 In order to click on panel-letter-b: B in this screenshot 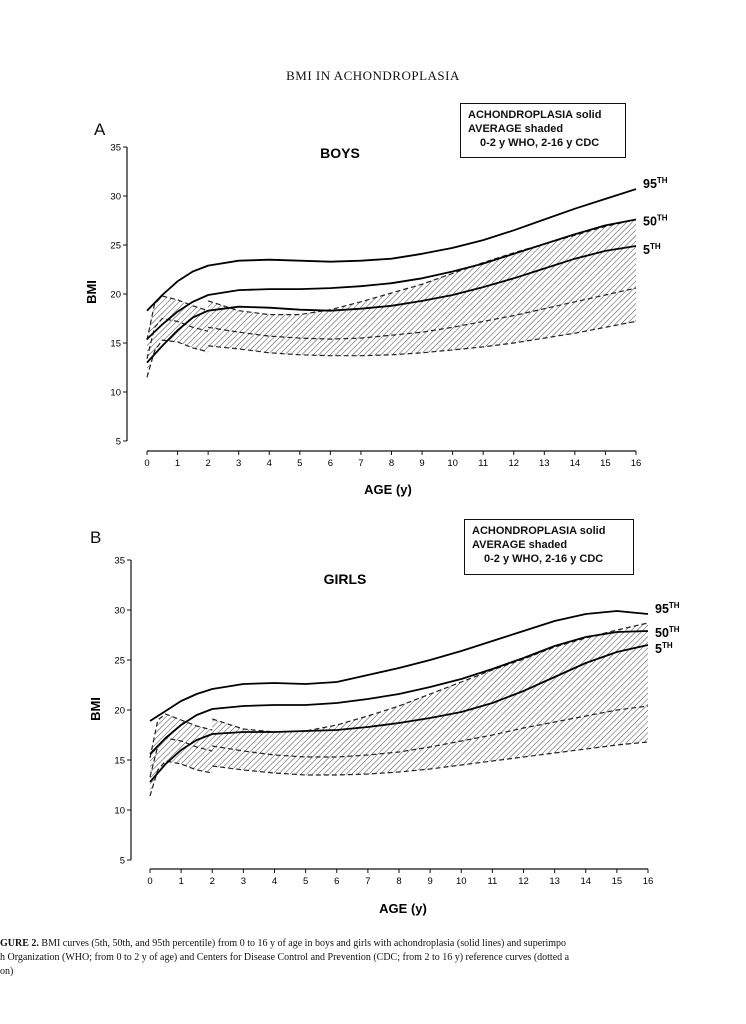, I will do `click(96, 537)`.